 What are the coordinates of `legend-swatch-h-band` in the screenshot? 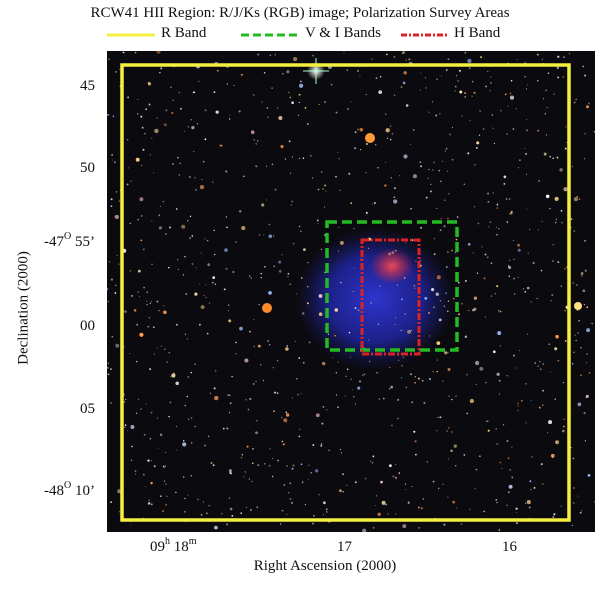 It's located at (425, 35).